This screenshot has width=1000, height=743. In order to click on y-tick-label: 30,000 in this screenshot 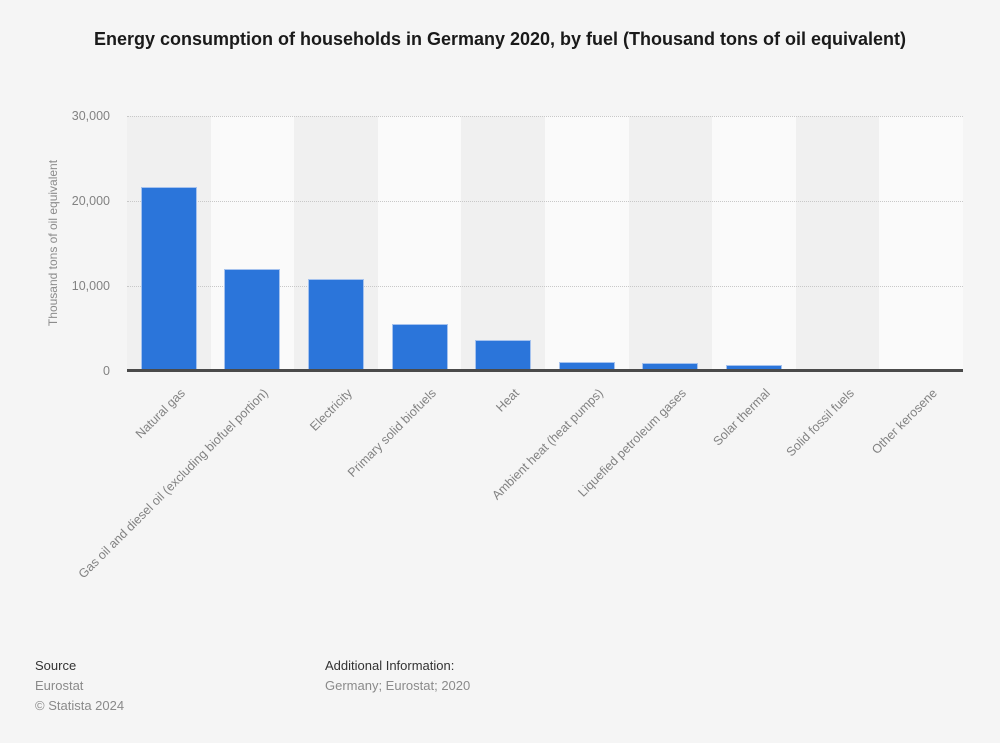, I will do `click(90, 116)`.